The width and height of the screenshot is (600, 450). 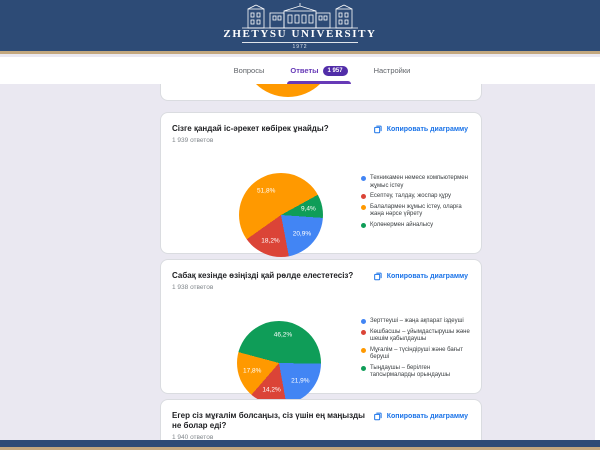 I want to click on pie-chart: 21,9% 14,2% 17,8% 46,2%, so click(x=279, y=363).